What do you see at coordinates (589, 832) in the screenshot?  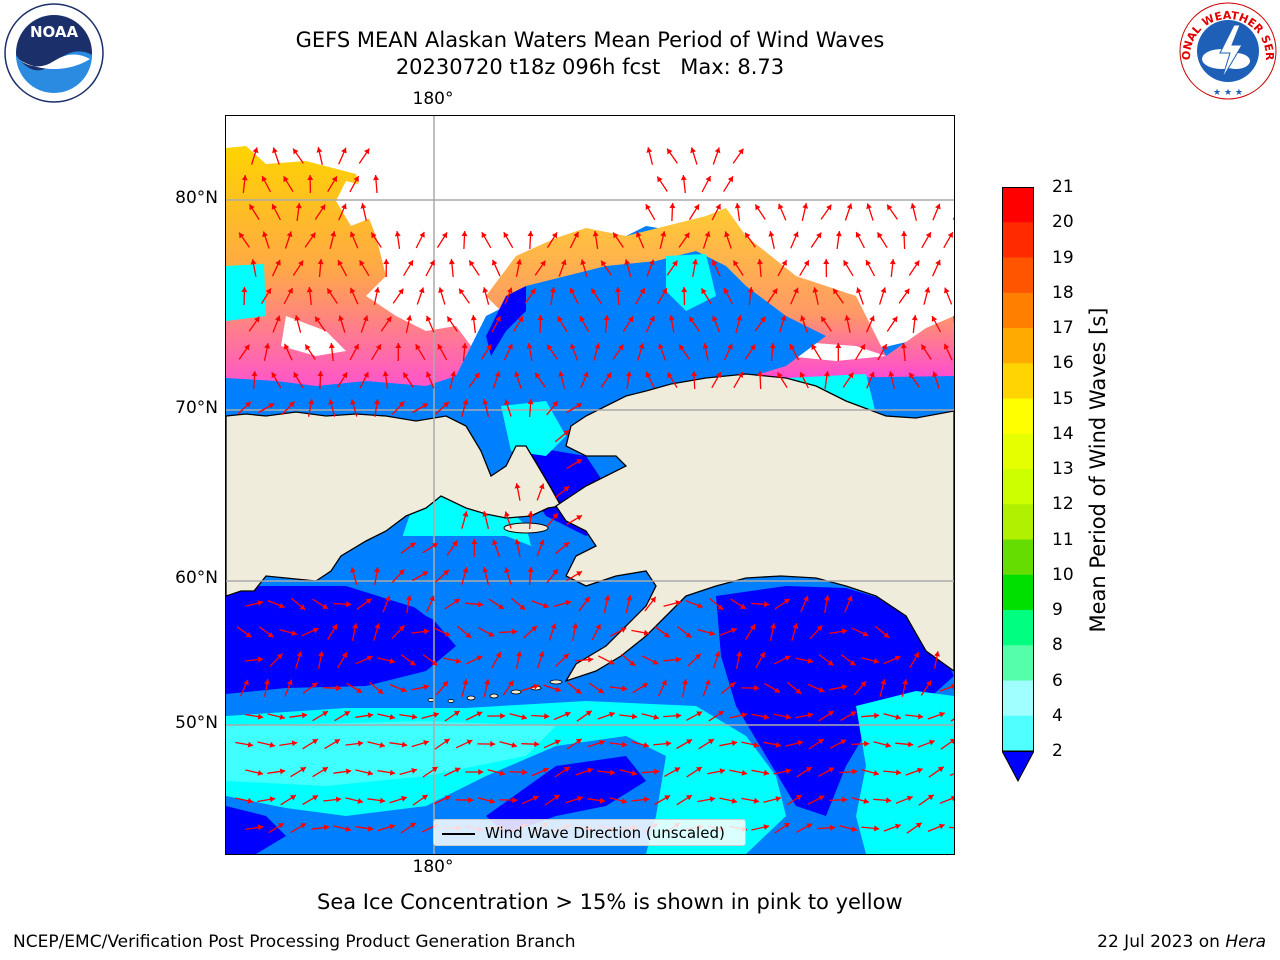 I see `map-legend: Wind Wave Direction (unscaled)` at bounding box center [589, 832].